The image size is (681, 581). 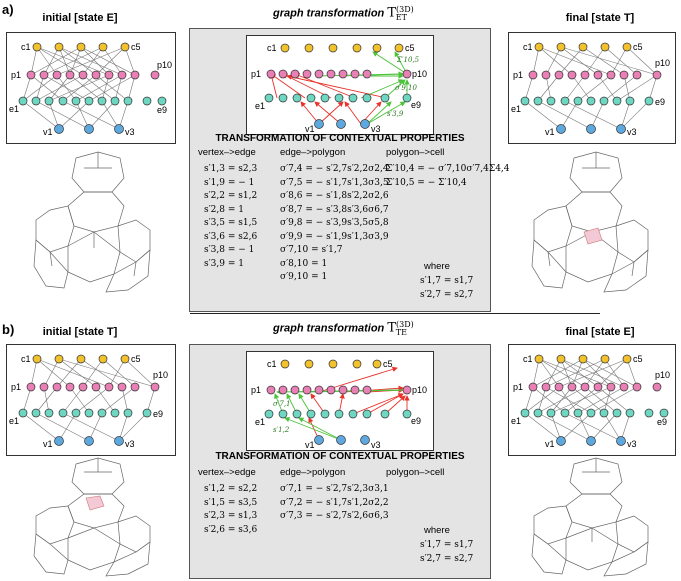 I want to click on panel-a-title-sup: (3D), so click(x=405, y=9).